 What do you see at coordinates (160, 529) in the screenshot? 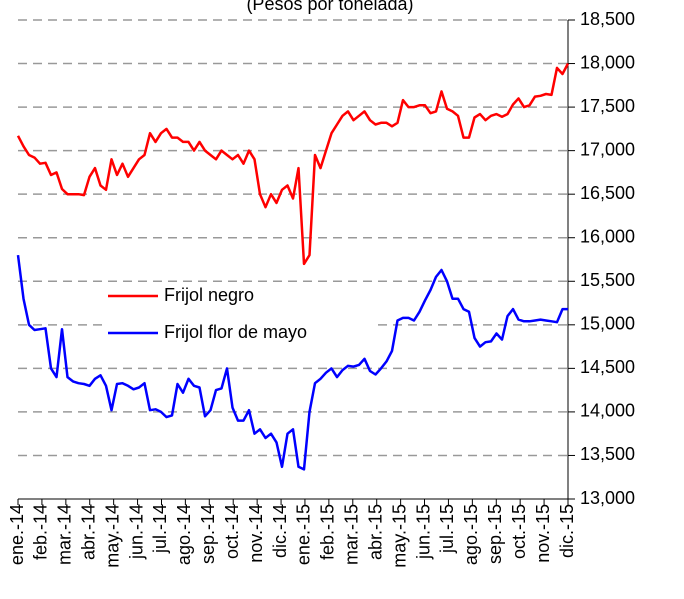
I see `x-tick-label: jul.-14` at bounding box center [160, 529].